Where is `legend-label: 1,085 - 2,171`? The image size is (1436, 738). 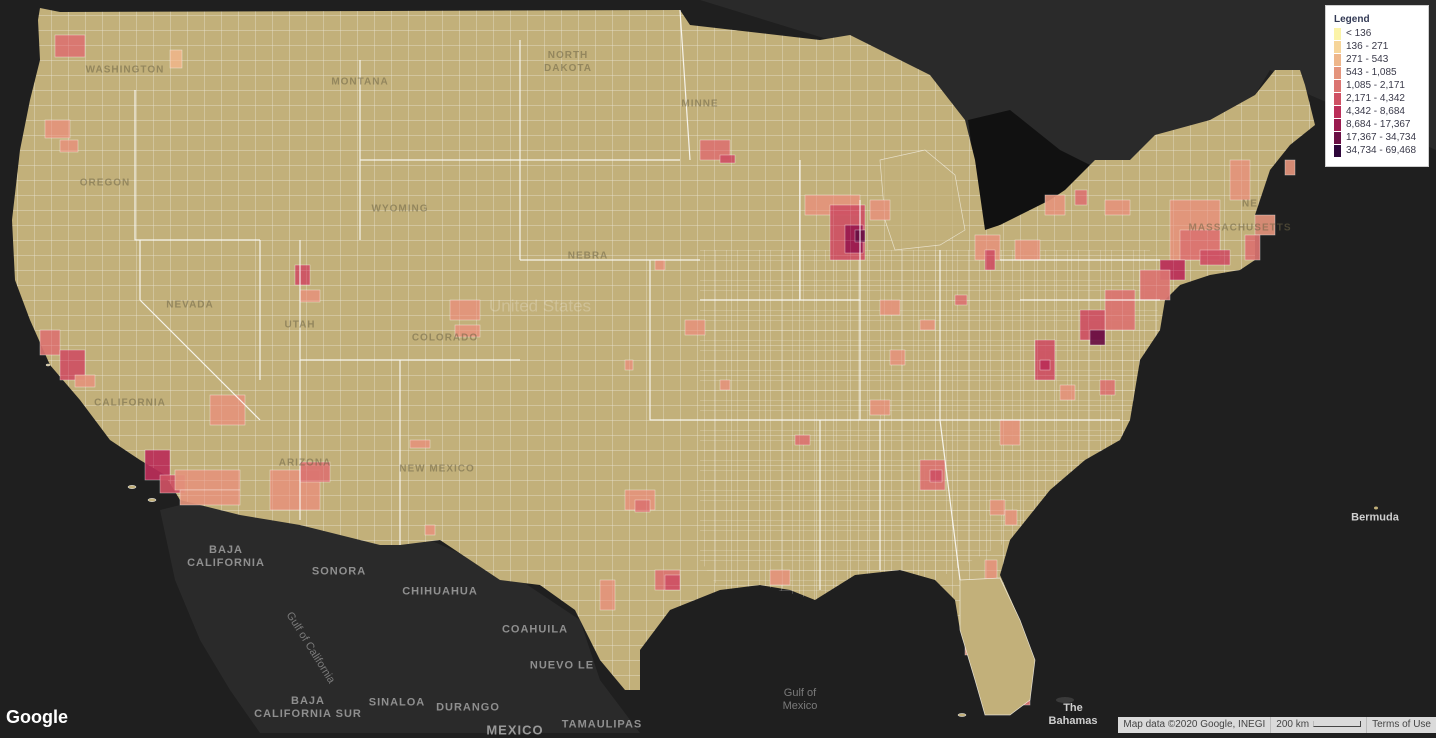 legend-label: 1,085 - 2,171 is located at coordinates (1375, 85).